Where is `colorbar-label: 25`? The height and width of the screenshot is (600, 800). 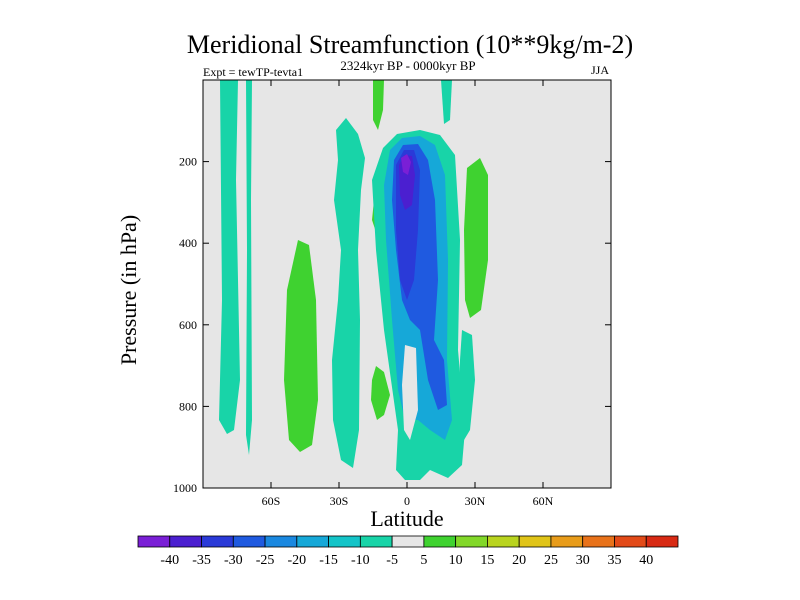 colorbar-label: 25 is located at coordinates (551, 560).